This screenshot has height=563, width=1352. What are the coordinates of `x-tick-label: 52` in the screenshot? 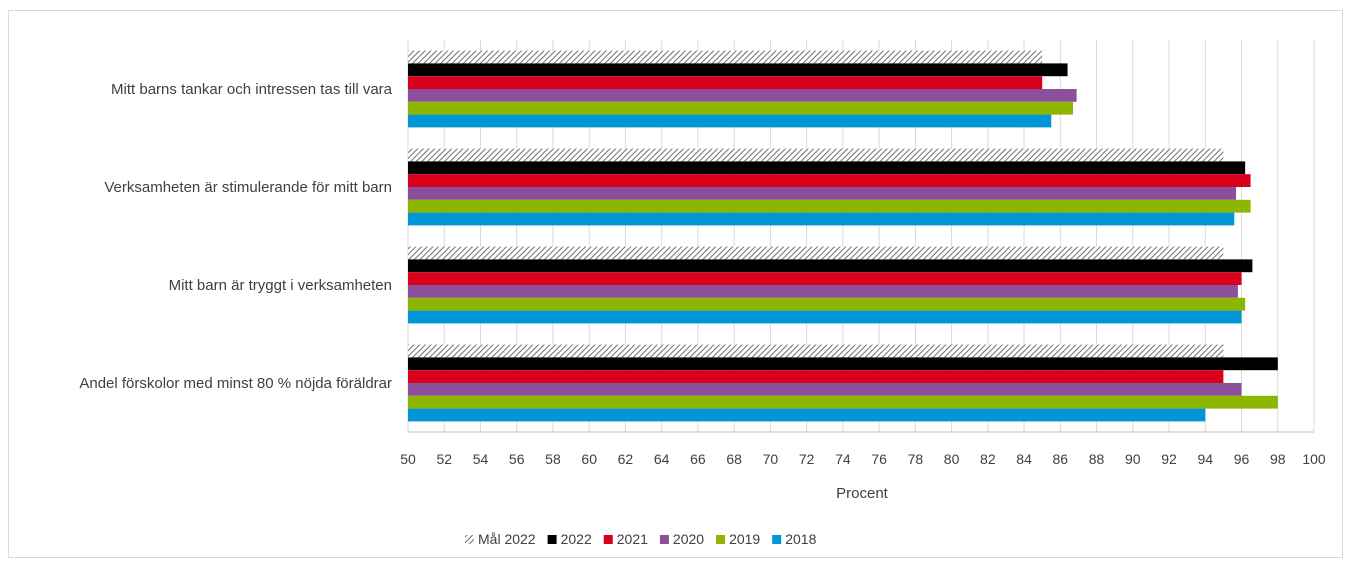 It's located at (444, 459).